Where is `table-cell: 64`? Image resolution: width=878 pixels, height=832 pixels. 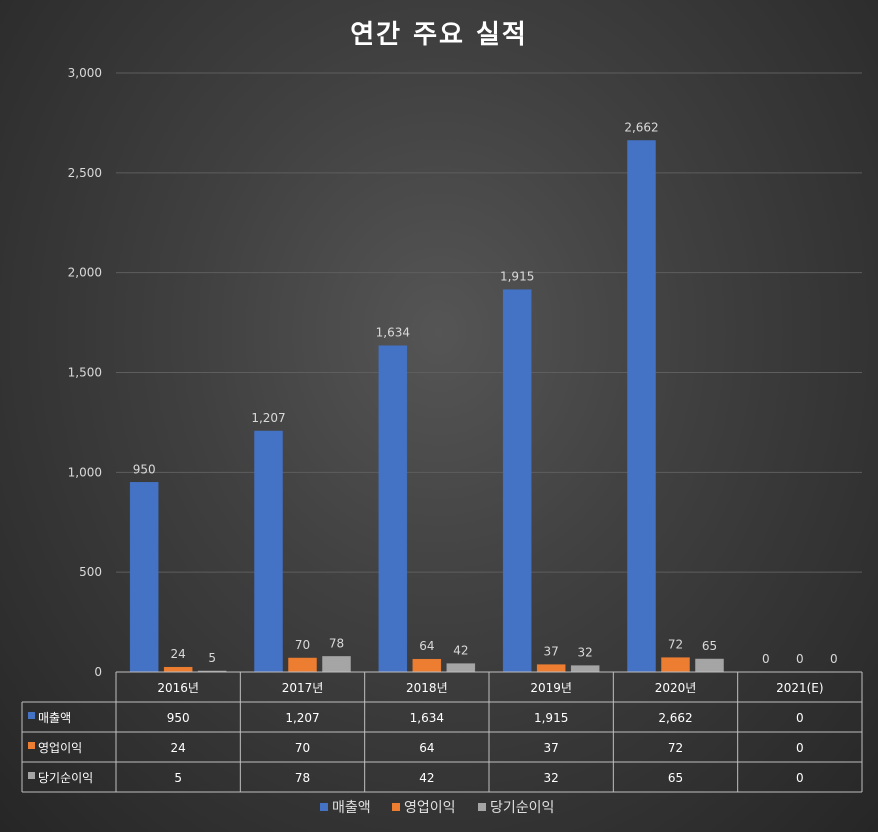 table-cell: 64 is located at coordinates (426, 748).